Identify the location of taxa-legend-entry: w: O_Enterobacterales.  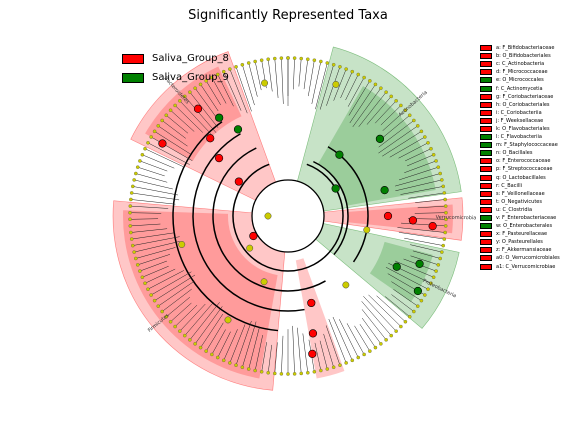
(520, 226).